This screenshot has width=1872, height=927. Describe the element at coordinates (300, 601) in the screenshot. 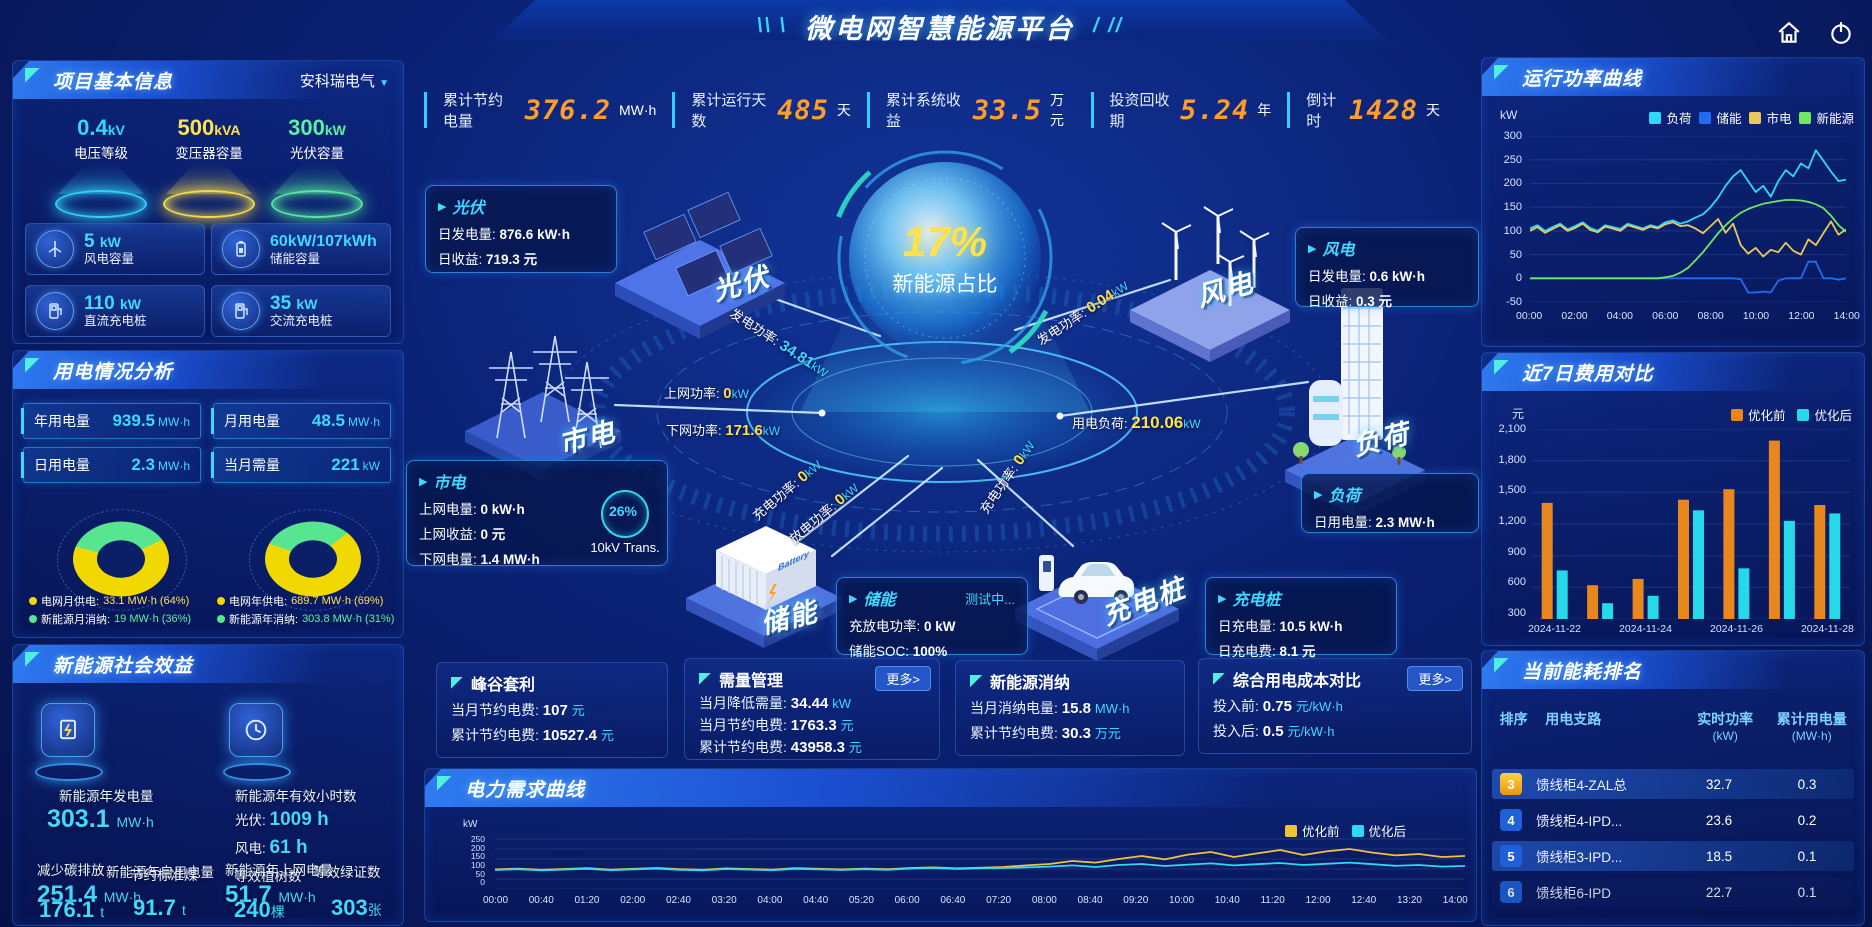

I see `legend-grid-year: 电网年供电: 689.7 MW·h (69%)` at that location.